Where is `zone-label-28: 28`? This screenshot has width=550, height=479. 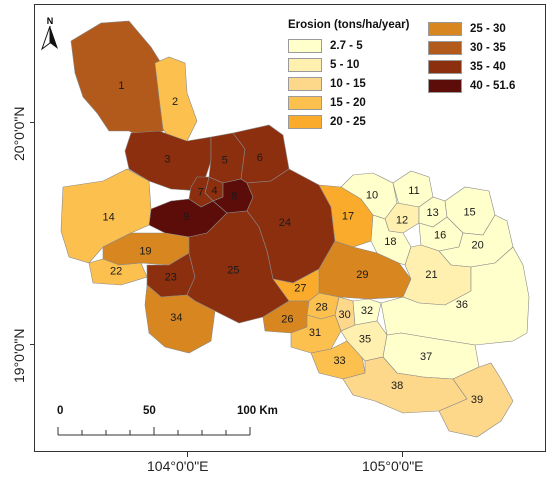 zone-label-28: 28 is located at coordinates (322, 308).